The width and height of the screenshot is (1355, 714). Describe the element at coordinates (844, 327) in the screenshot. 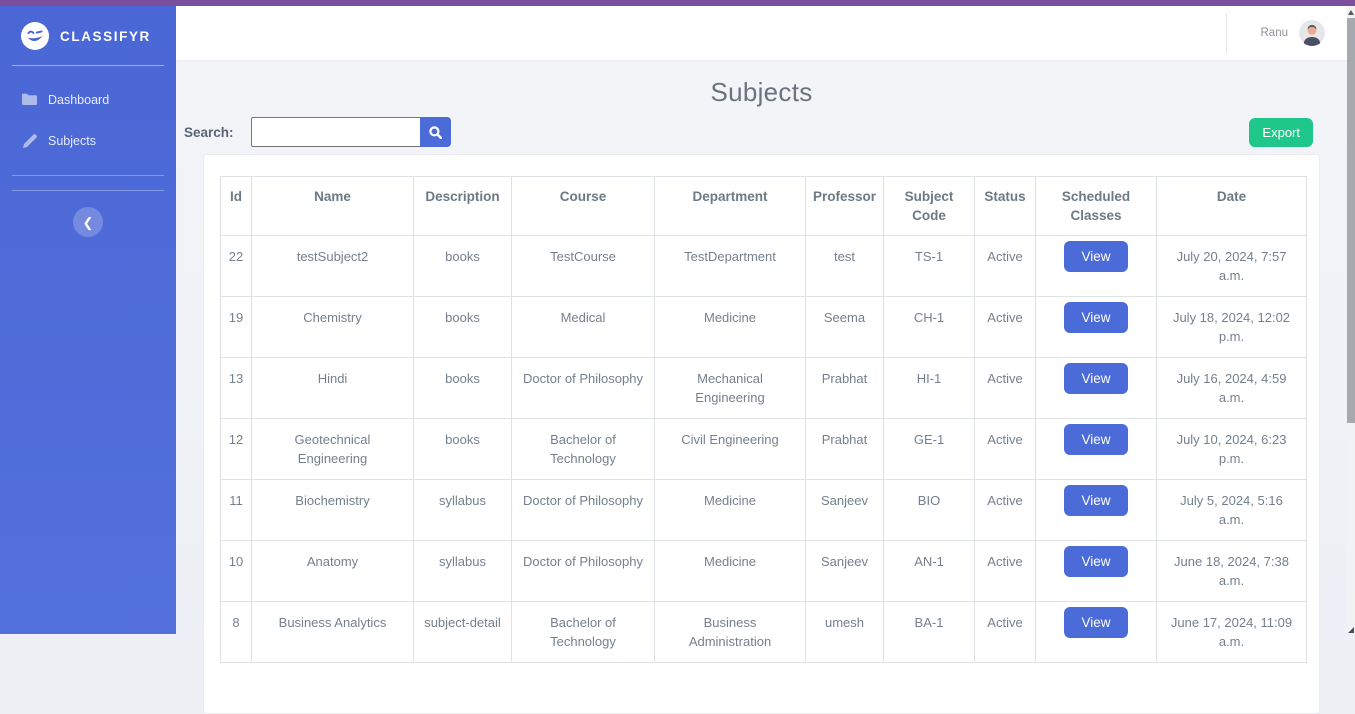

I see `cell-professor: Seema` at that location.